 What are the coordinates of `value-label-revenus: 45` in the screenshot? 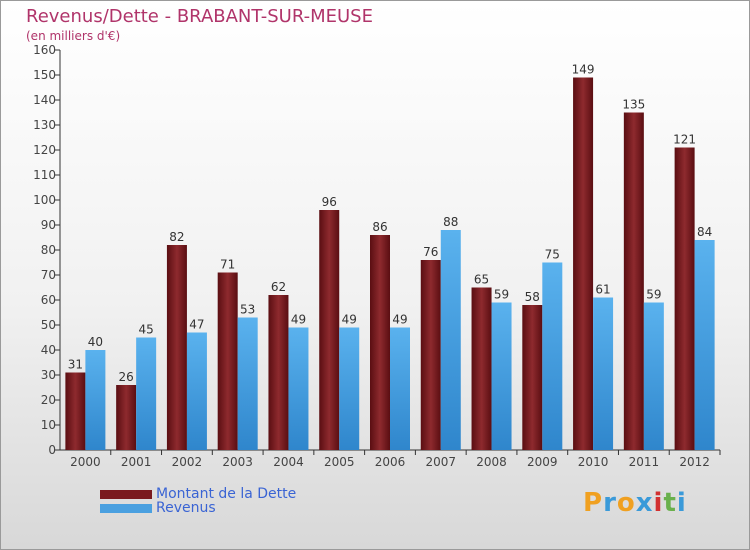 It's located at (146, 330).